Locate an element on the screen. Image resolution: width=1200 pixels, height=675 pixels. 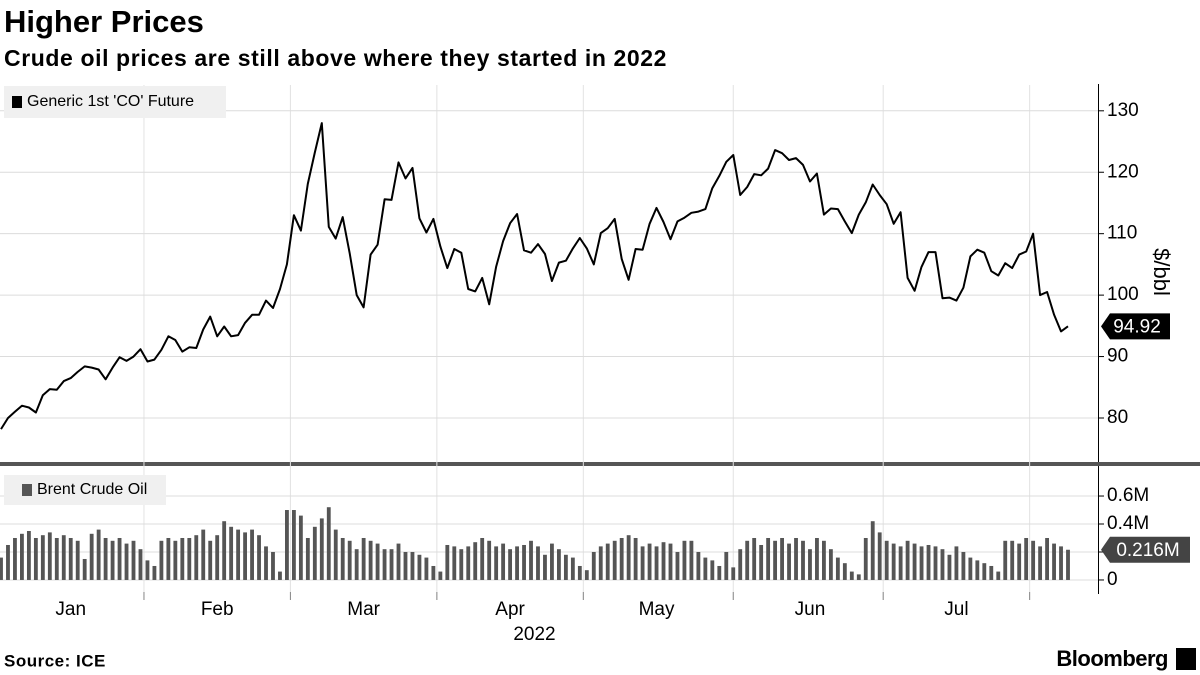
y-axis-label: $/bbl is located at coordinates (1161, 272).